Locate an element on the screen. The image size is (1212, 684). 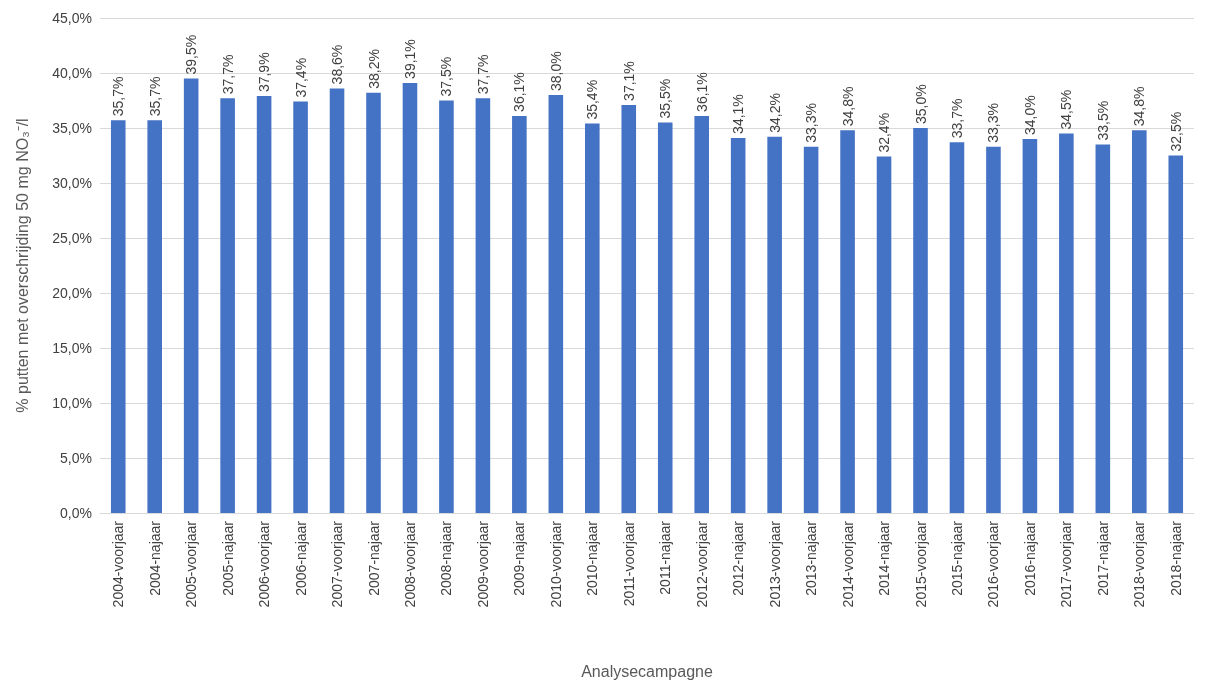
x-tick-label: 2014-najaar is located at coordinates (884, 558).